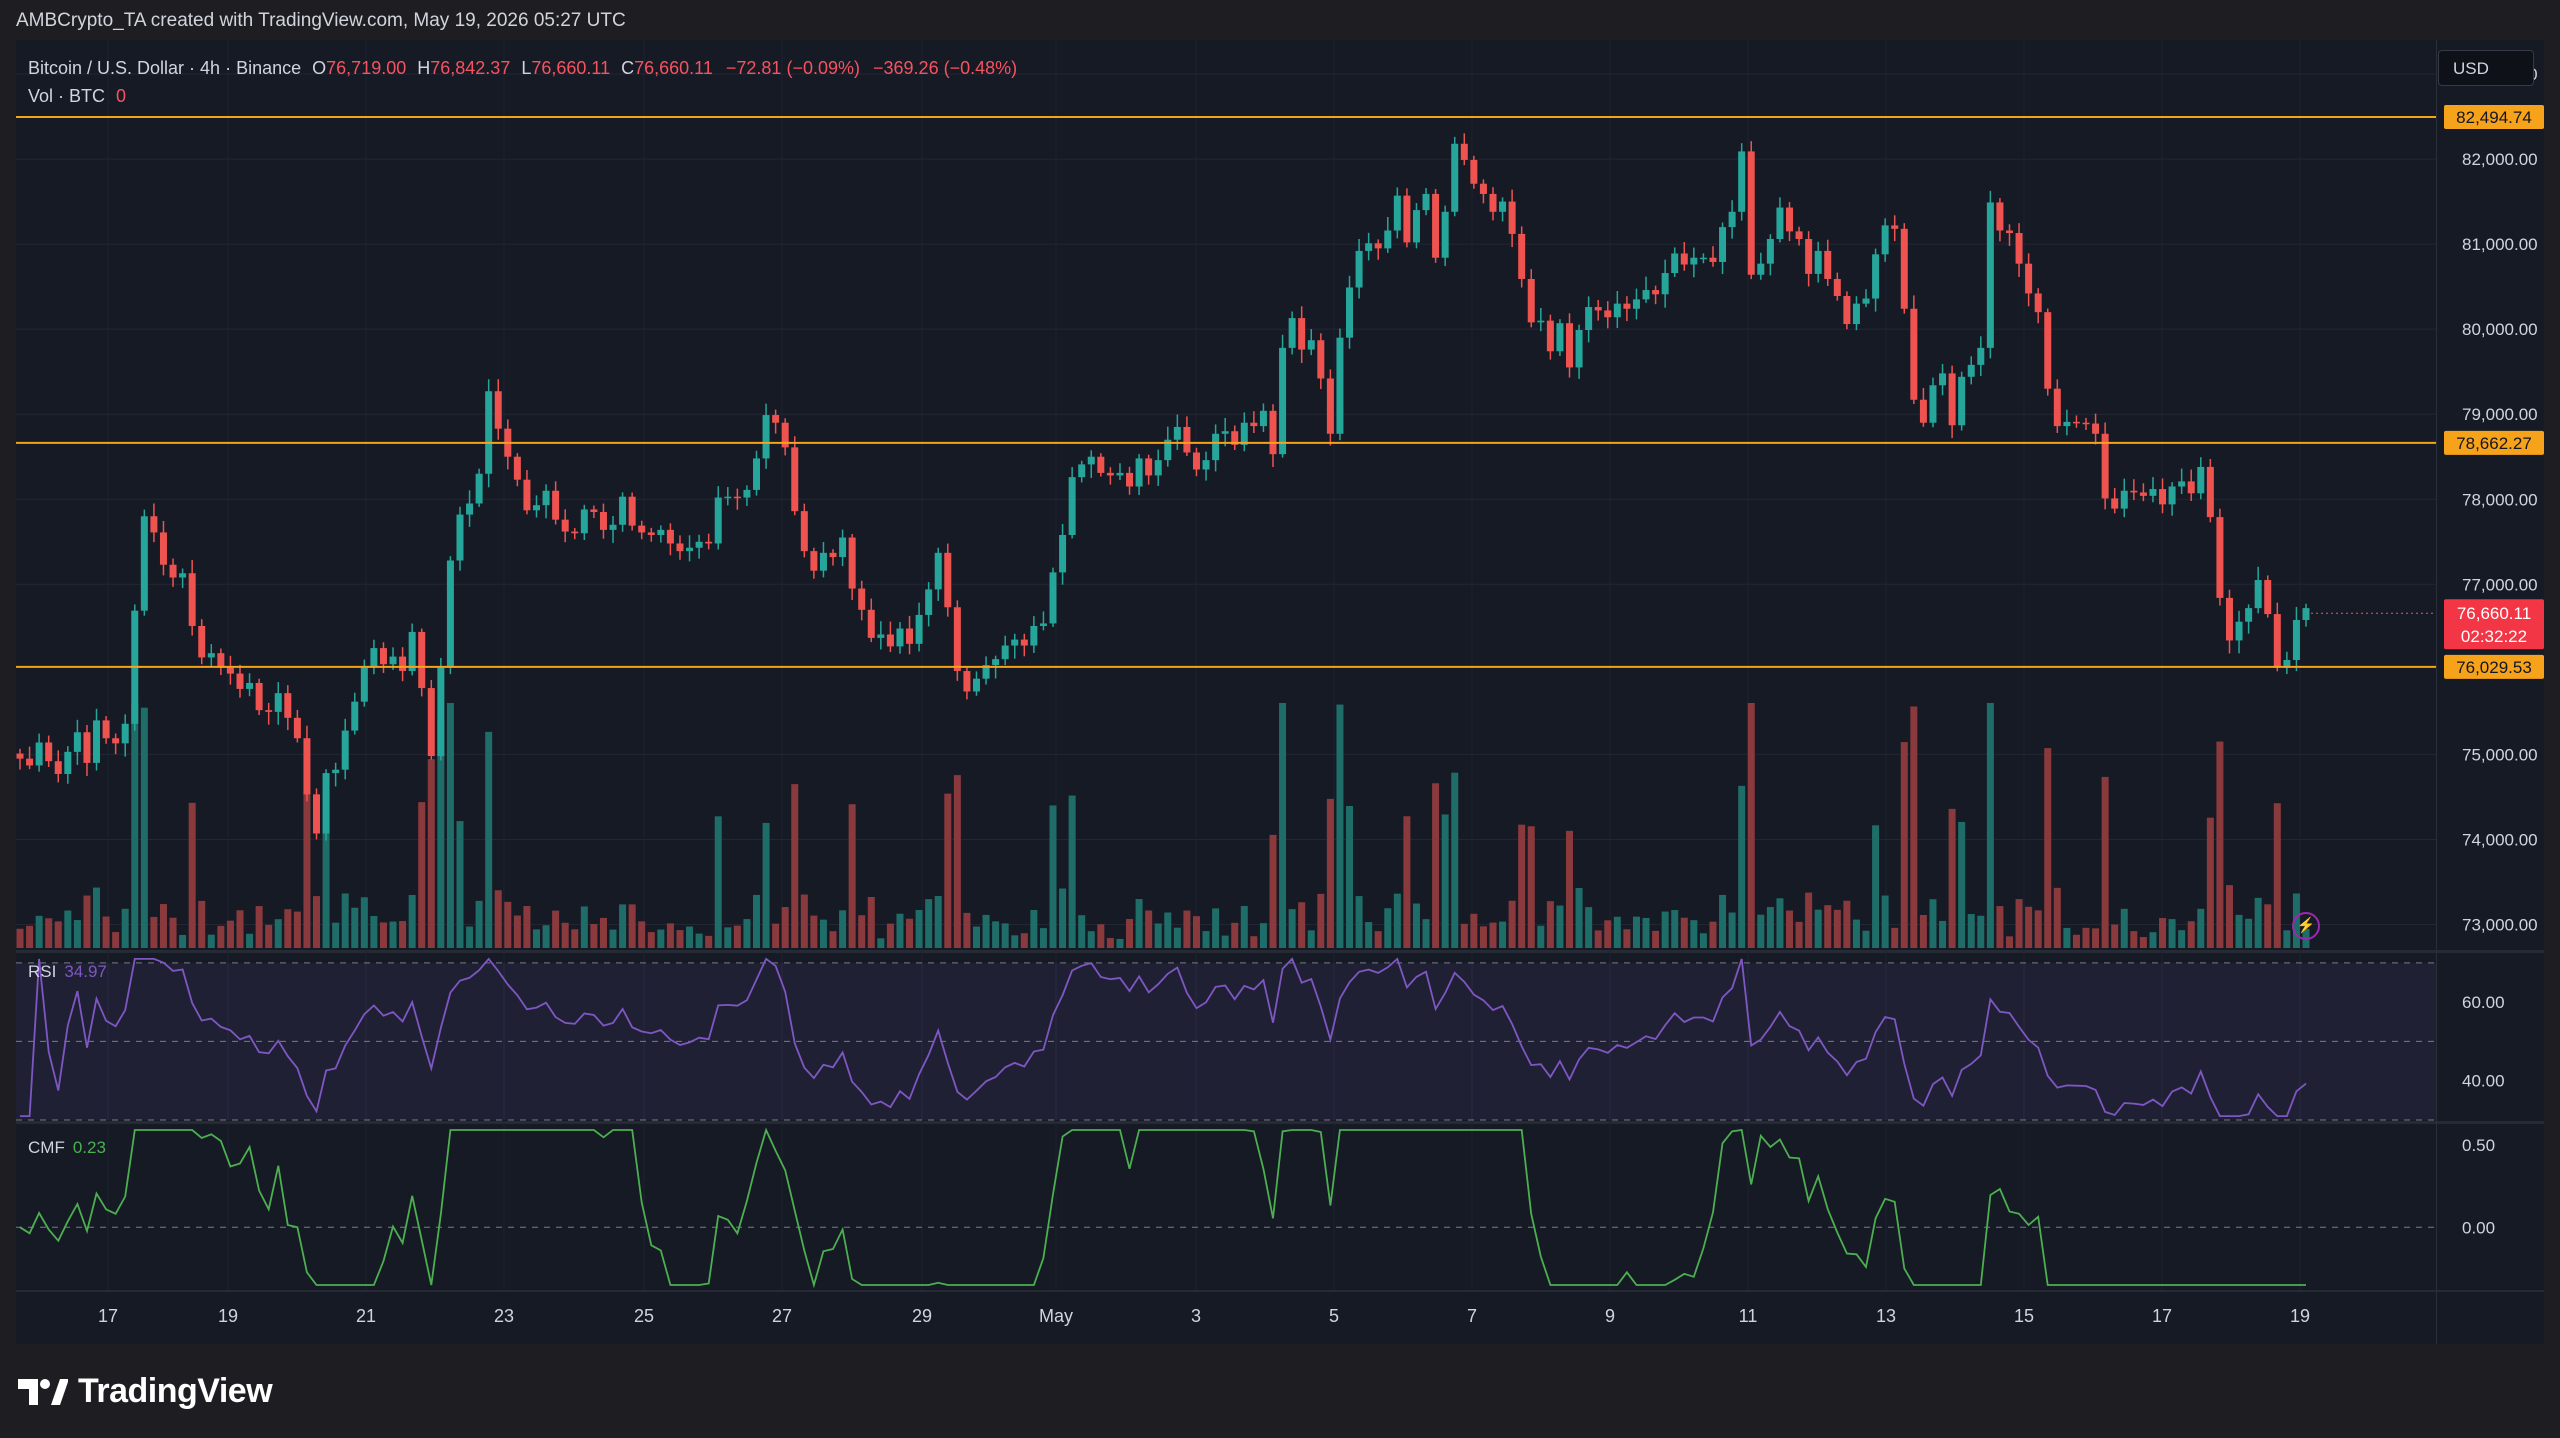 The image size is (2560, 1438). What do you see at coordinates (526, 68) in the screenshot?
I see `low-label: L` at bounding box center [526, 68].